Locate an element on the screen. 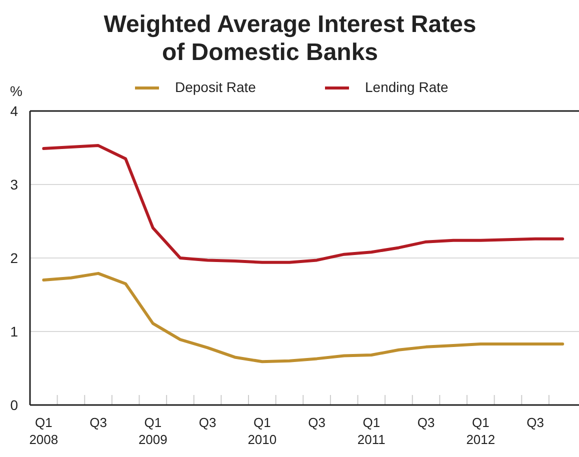  y-tick-label: 2 is located at coordinates (14, 258).